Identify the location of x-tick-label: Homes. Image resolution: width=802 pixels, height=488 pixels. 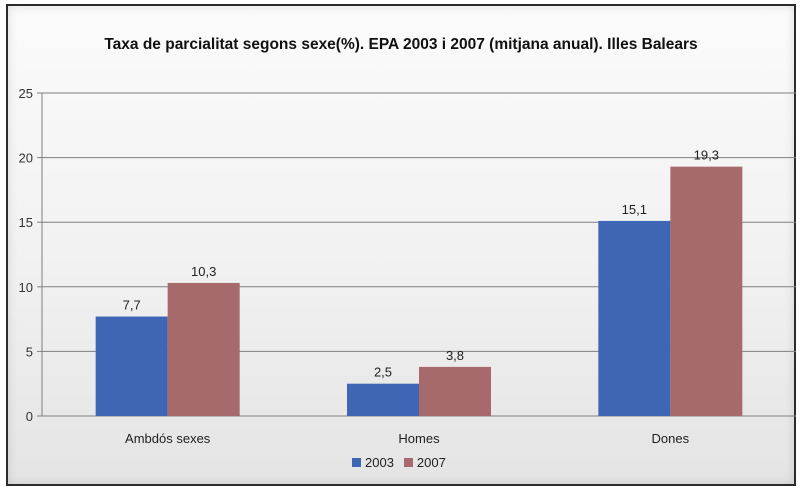
(419, 438).